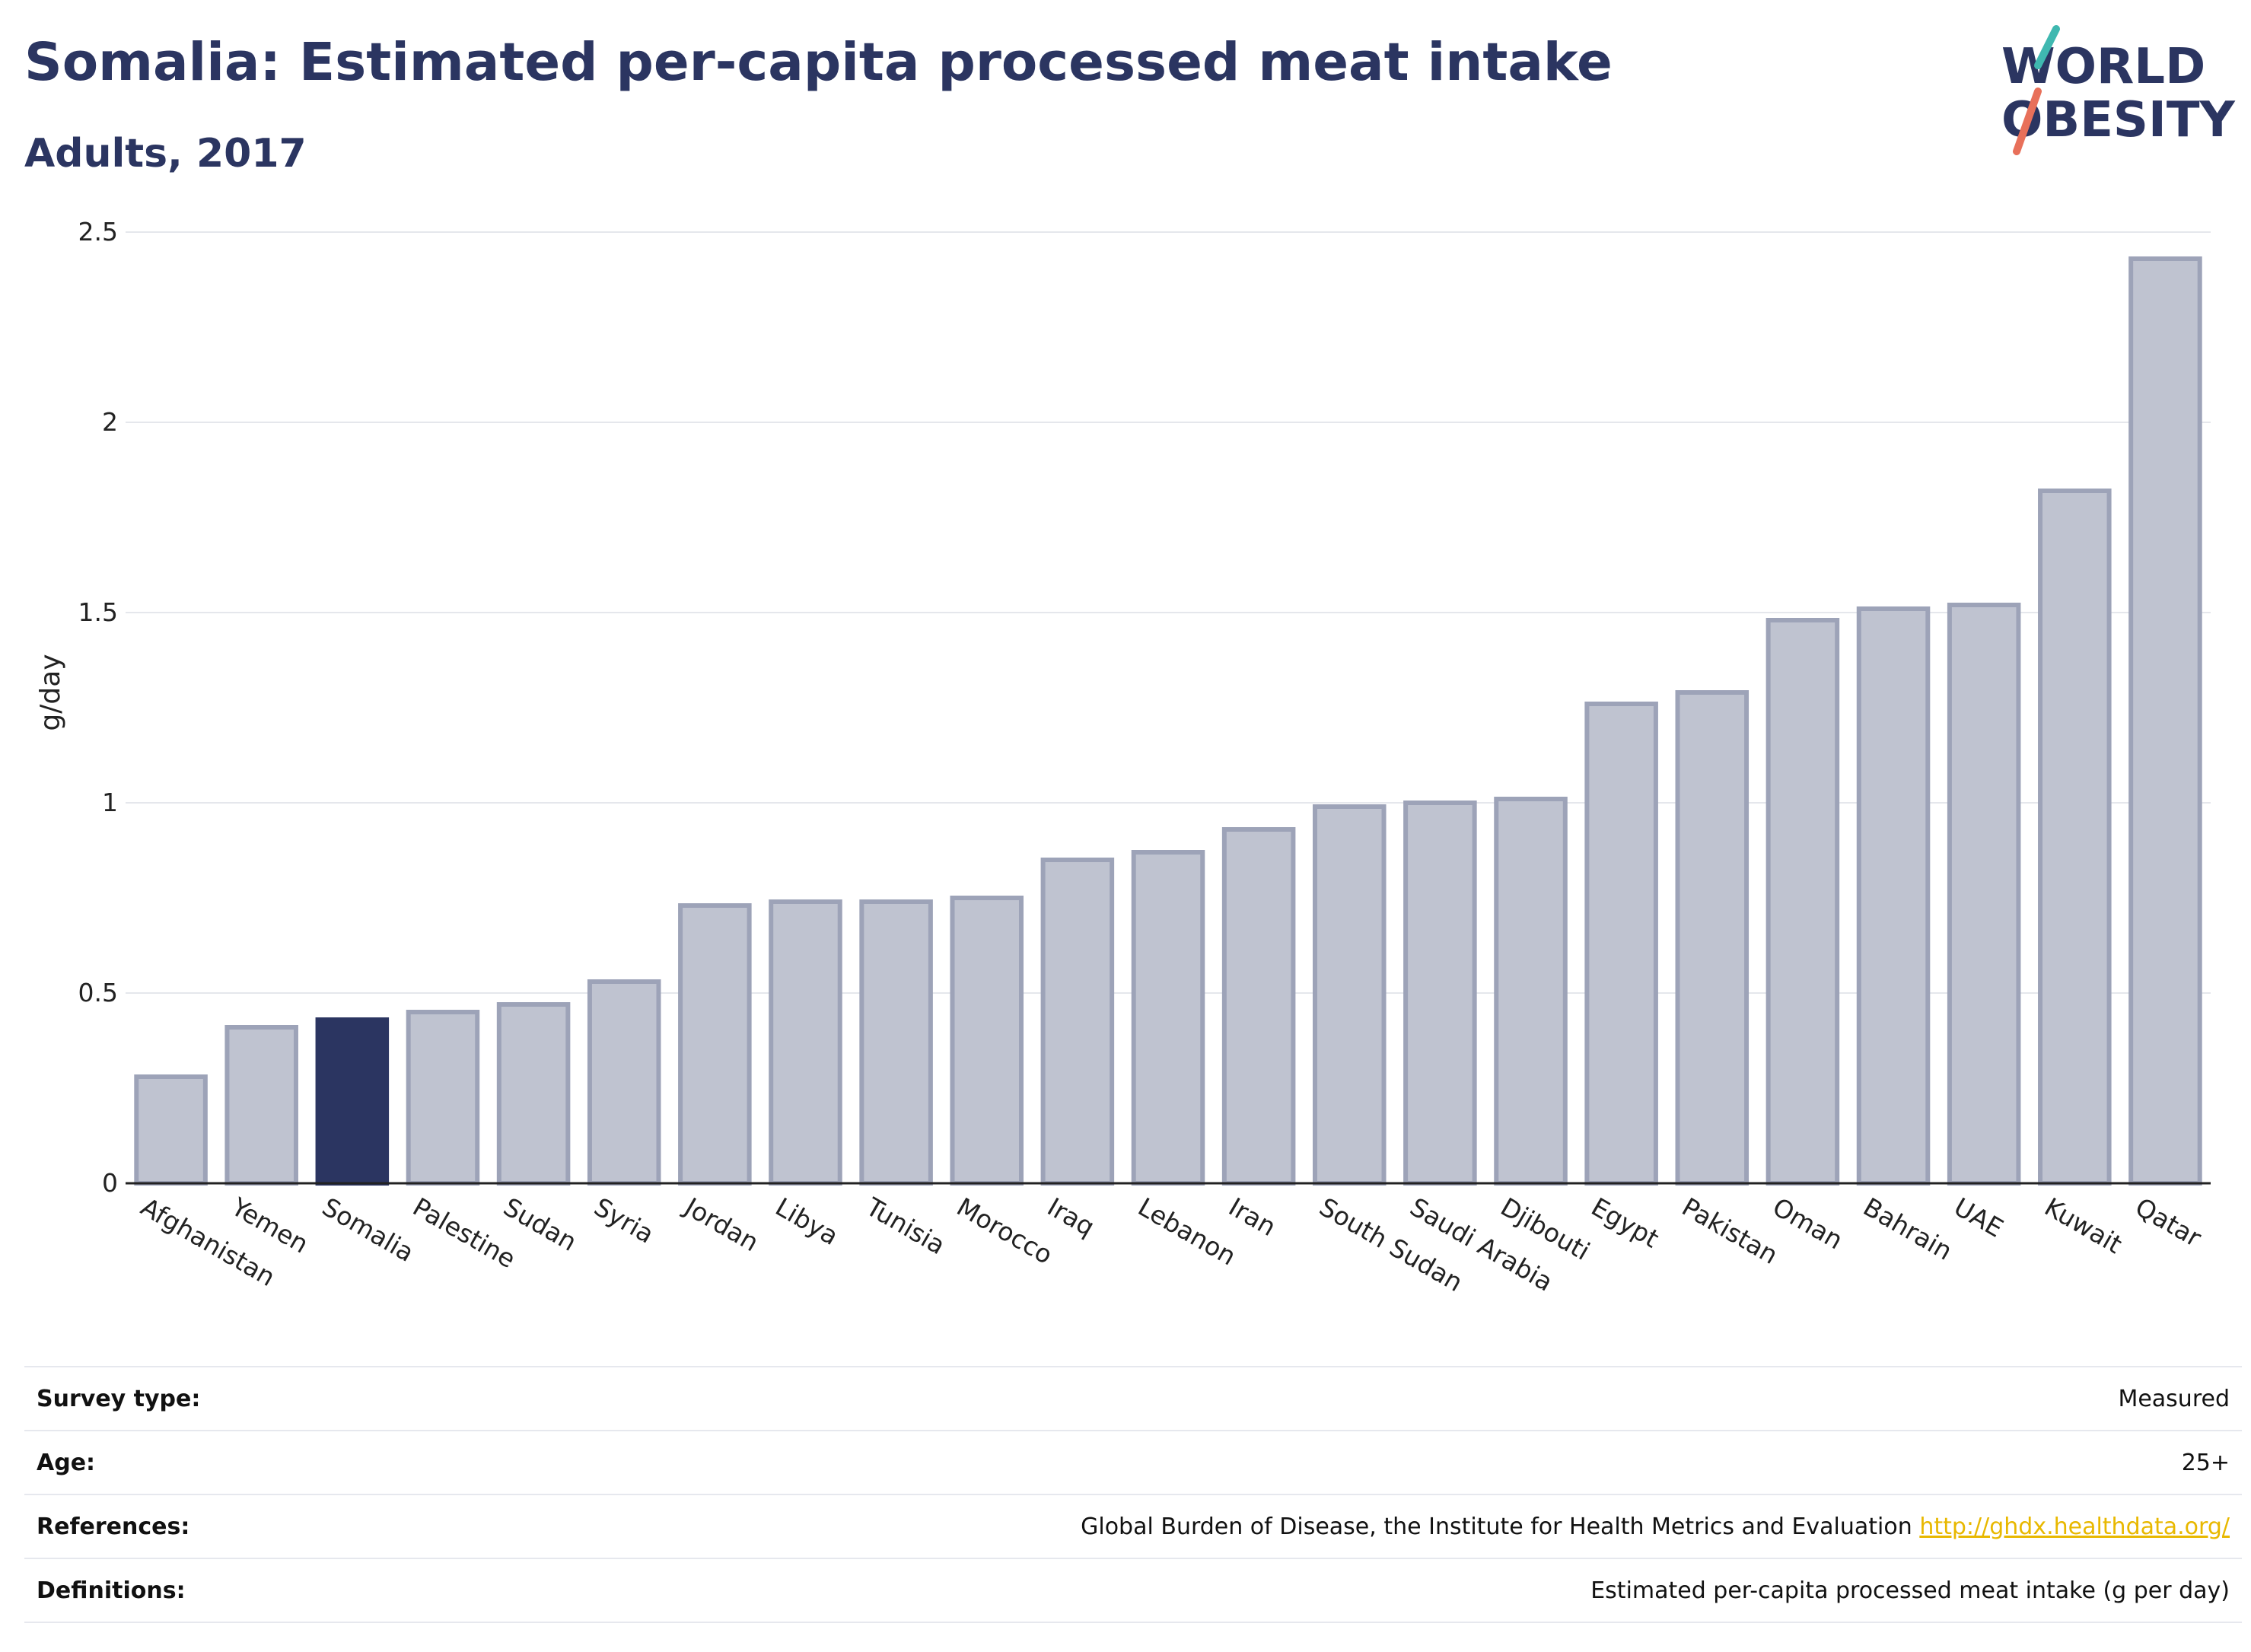 The width and height of the screenshot is (2251, 1652). Describe the element at coordinates (98, 612) in the screenshot. I see `y-tick-label: 1.5` at that location.